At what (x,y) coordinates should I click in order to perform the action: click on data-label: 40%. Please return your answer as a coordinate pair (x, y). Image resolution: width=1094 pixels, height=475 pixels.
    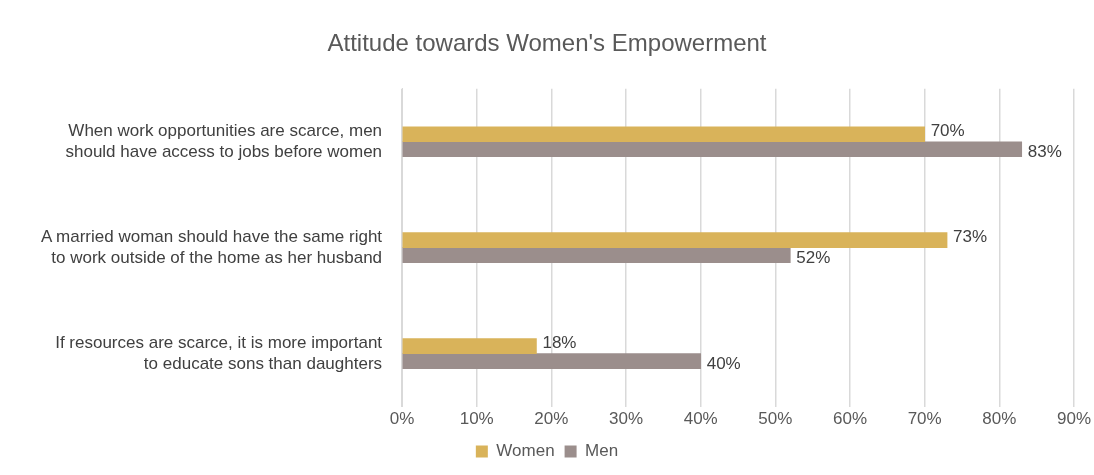
    Looking at the image, I should click on (723, 363).